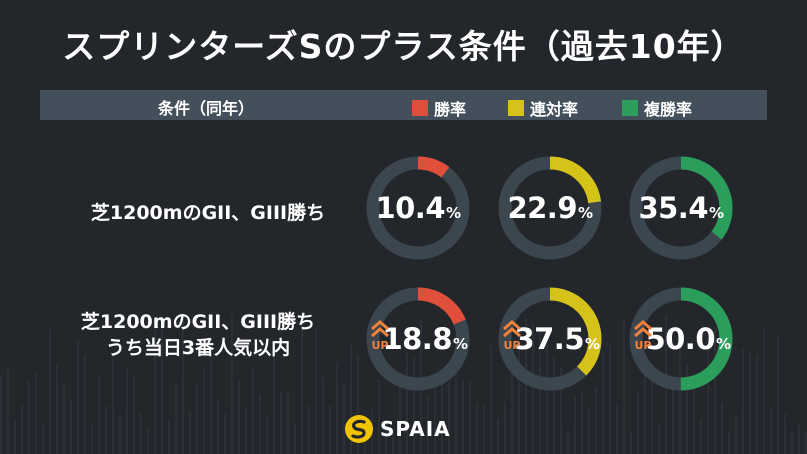 Image resolution: width=807 pixels, height=454 pixels. I want to click on legend-label-quinella: 連対率, so click(554, 109).